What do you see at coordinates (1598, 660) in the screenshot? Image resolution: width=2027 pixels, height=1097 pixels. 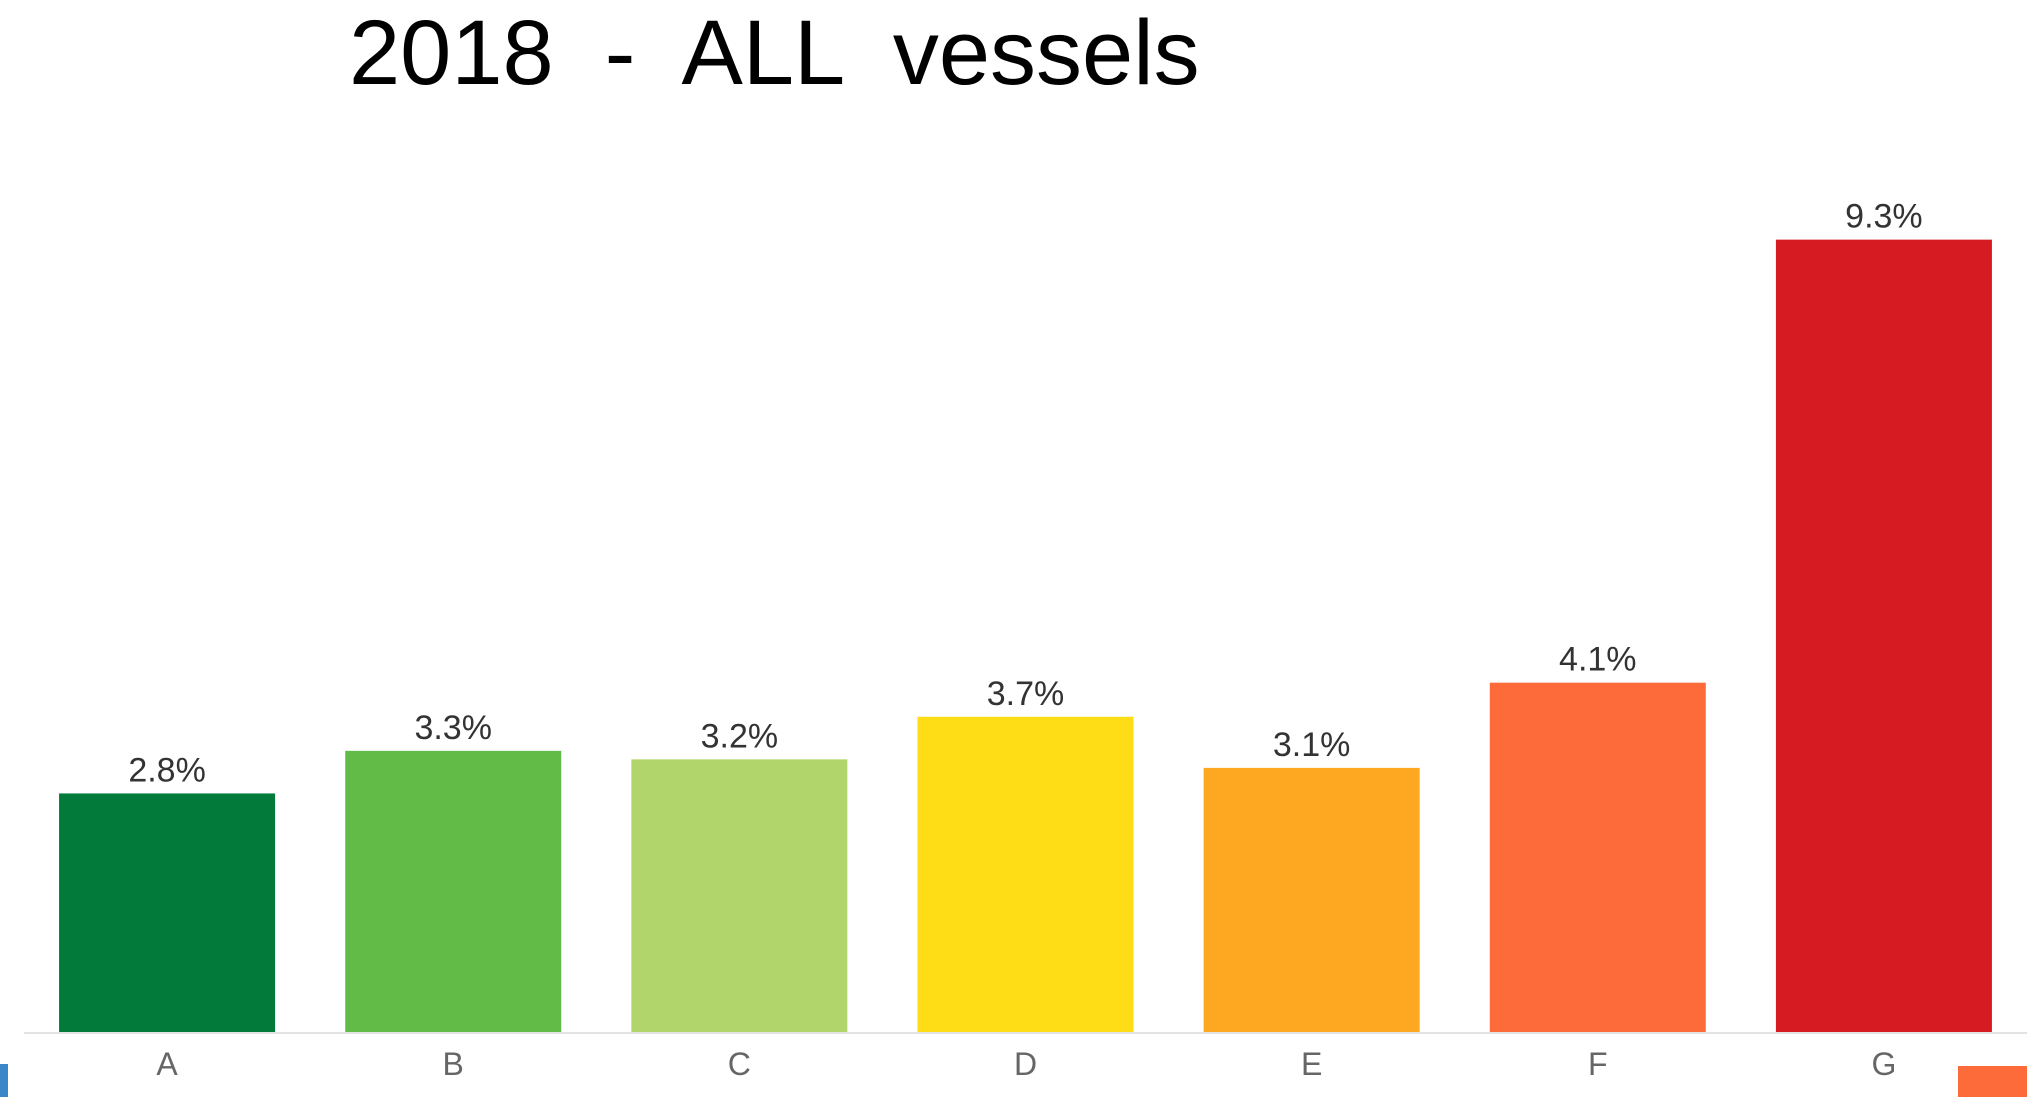 I see `value-label: 4.1%` at bounding box center [1598, 660].